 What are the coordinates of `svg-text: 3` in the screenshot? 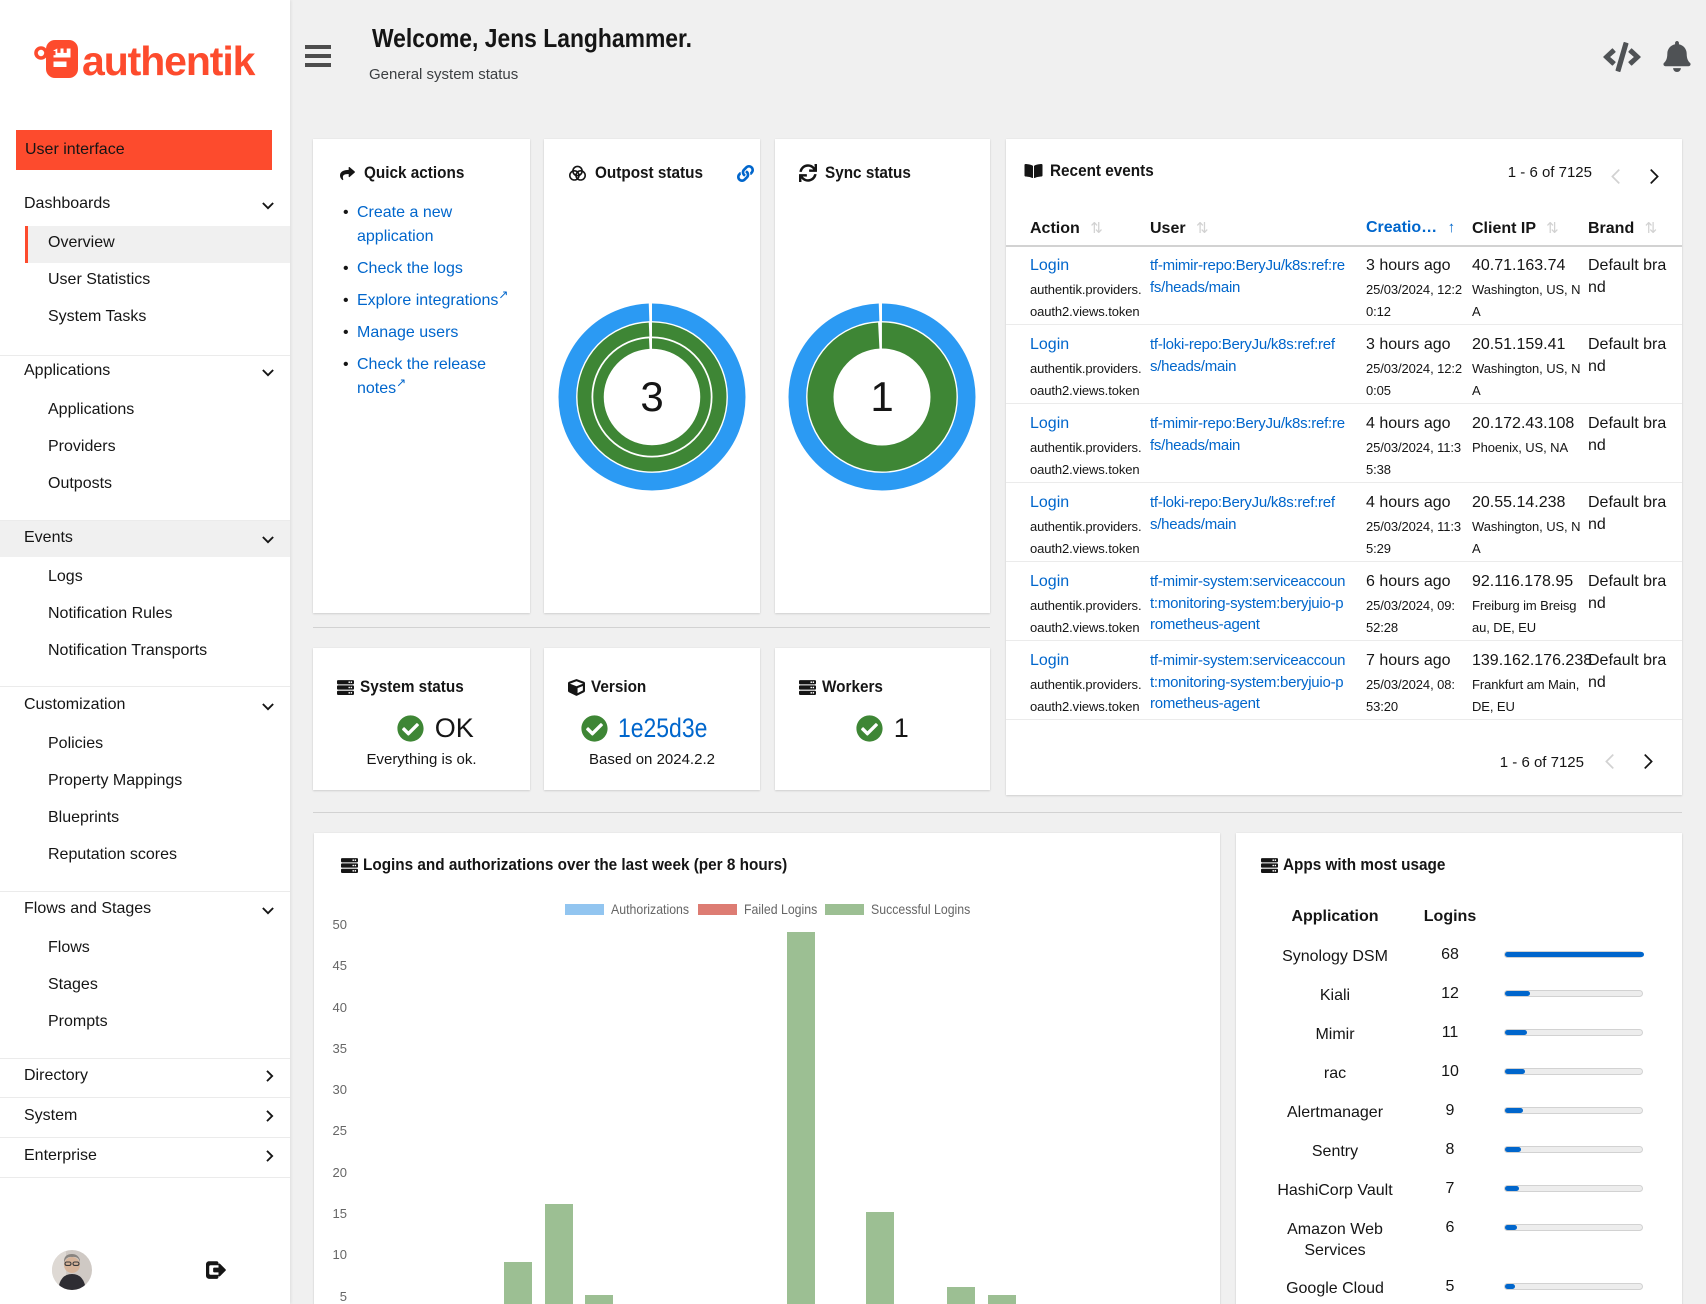 It's located at (651, 396).